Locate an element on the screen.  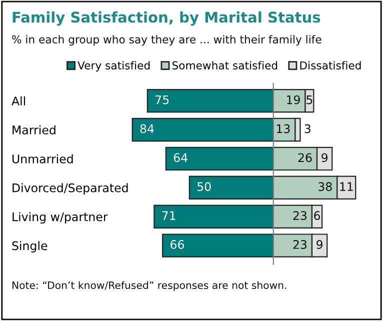
y-tick-label: Single is located at coordinates (30, 246).